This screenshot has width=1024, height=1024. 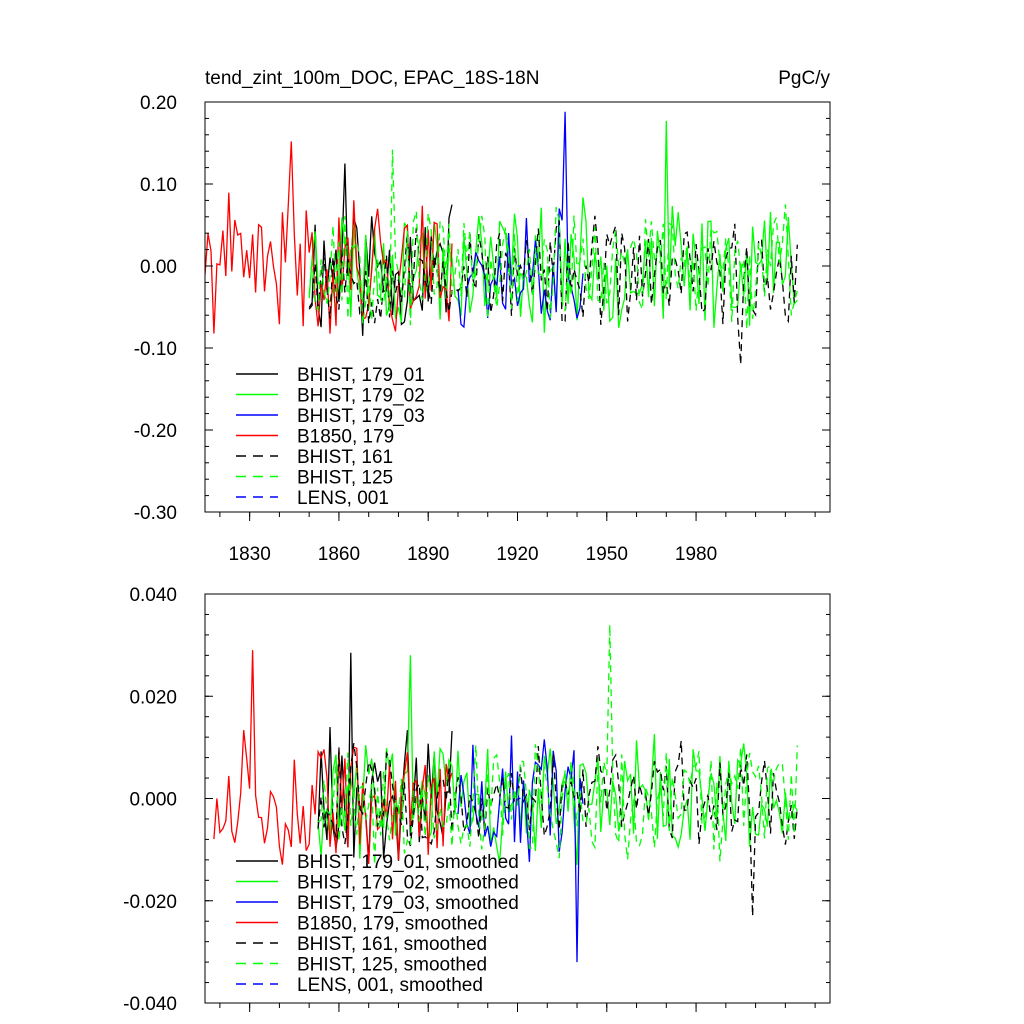 What do you see at coordinates (158, 267) in the screenshot?
I see `y-tick-label: 0.00` at bounding box center [158, 267].